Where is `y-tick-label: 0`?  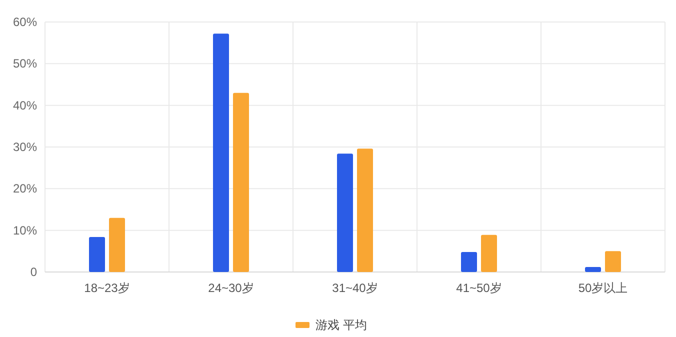
y-tick-label: 0 is located at coordinates (34, 272).